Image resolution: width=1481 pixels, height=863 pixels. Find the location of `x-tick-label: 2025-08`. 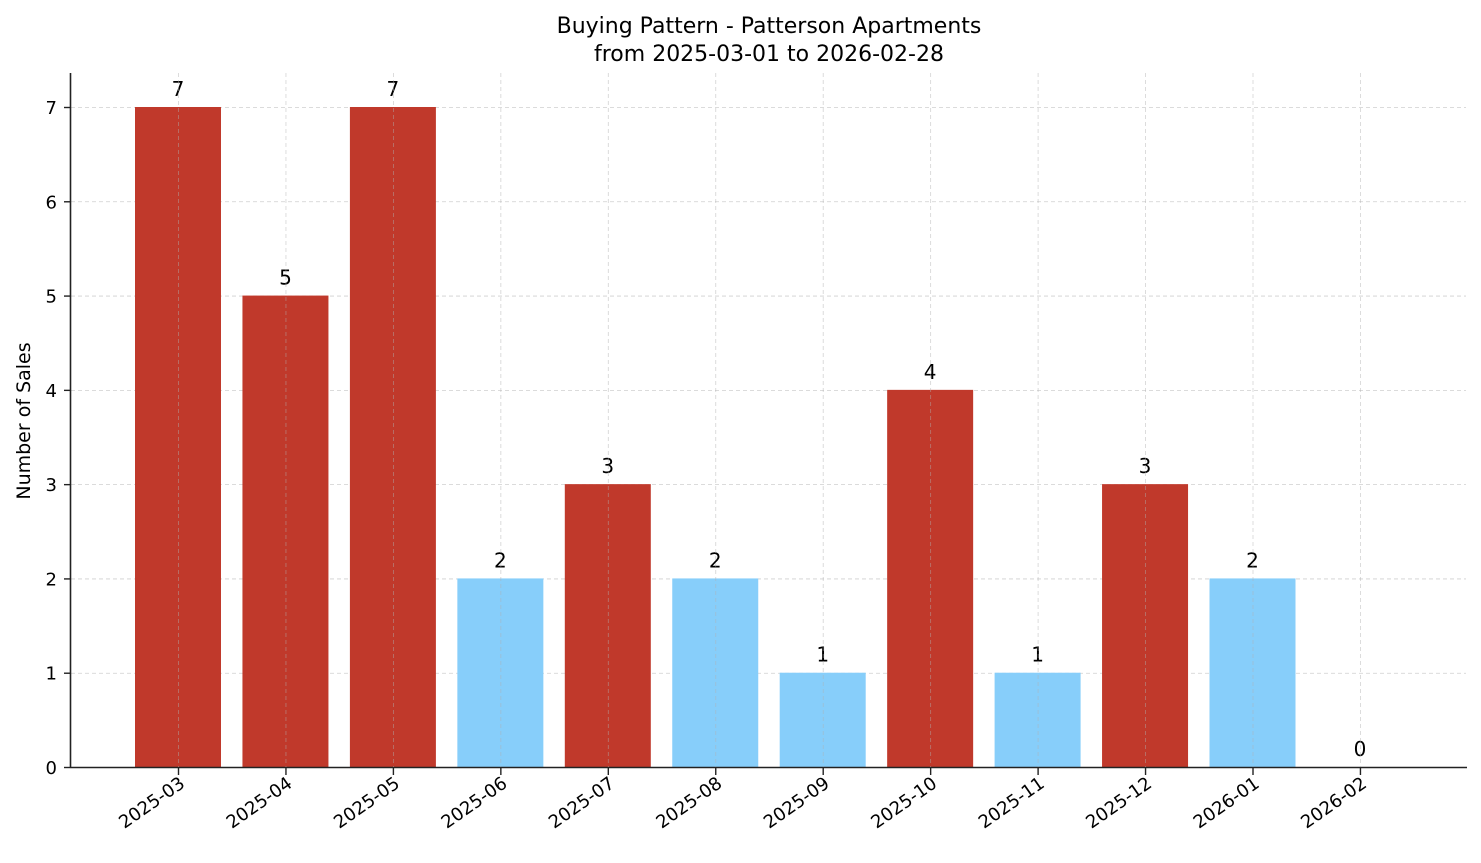

x-tick-label: 2025-08 is located at coordinates (689, 803).